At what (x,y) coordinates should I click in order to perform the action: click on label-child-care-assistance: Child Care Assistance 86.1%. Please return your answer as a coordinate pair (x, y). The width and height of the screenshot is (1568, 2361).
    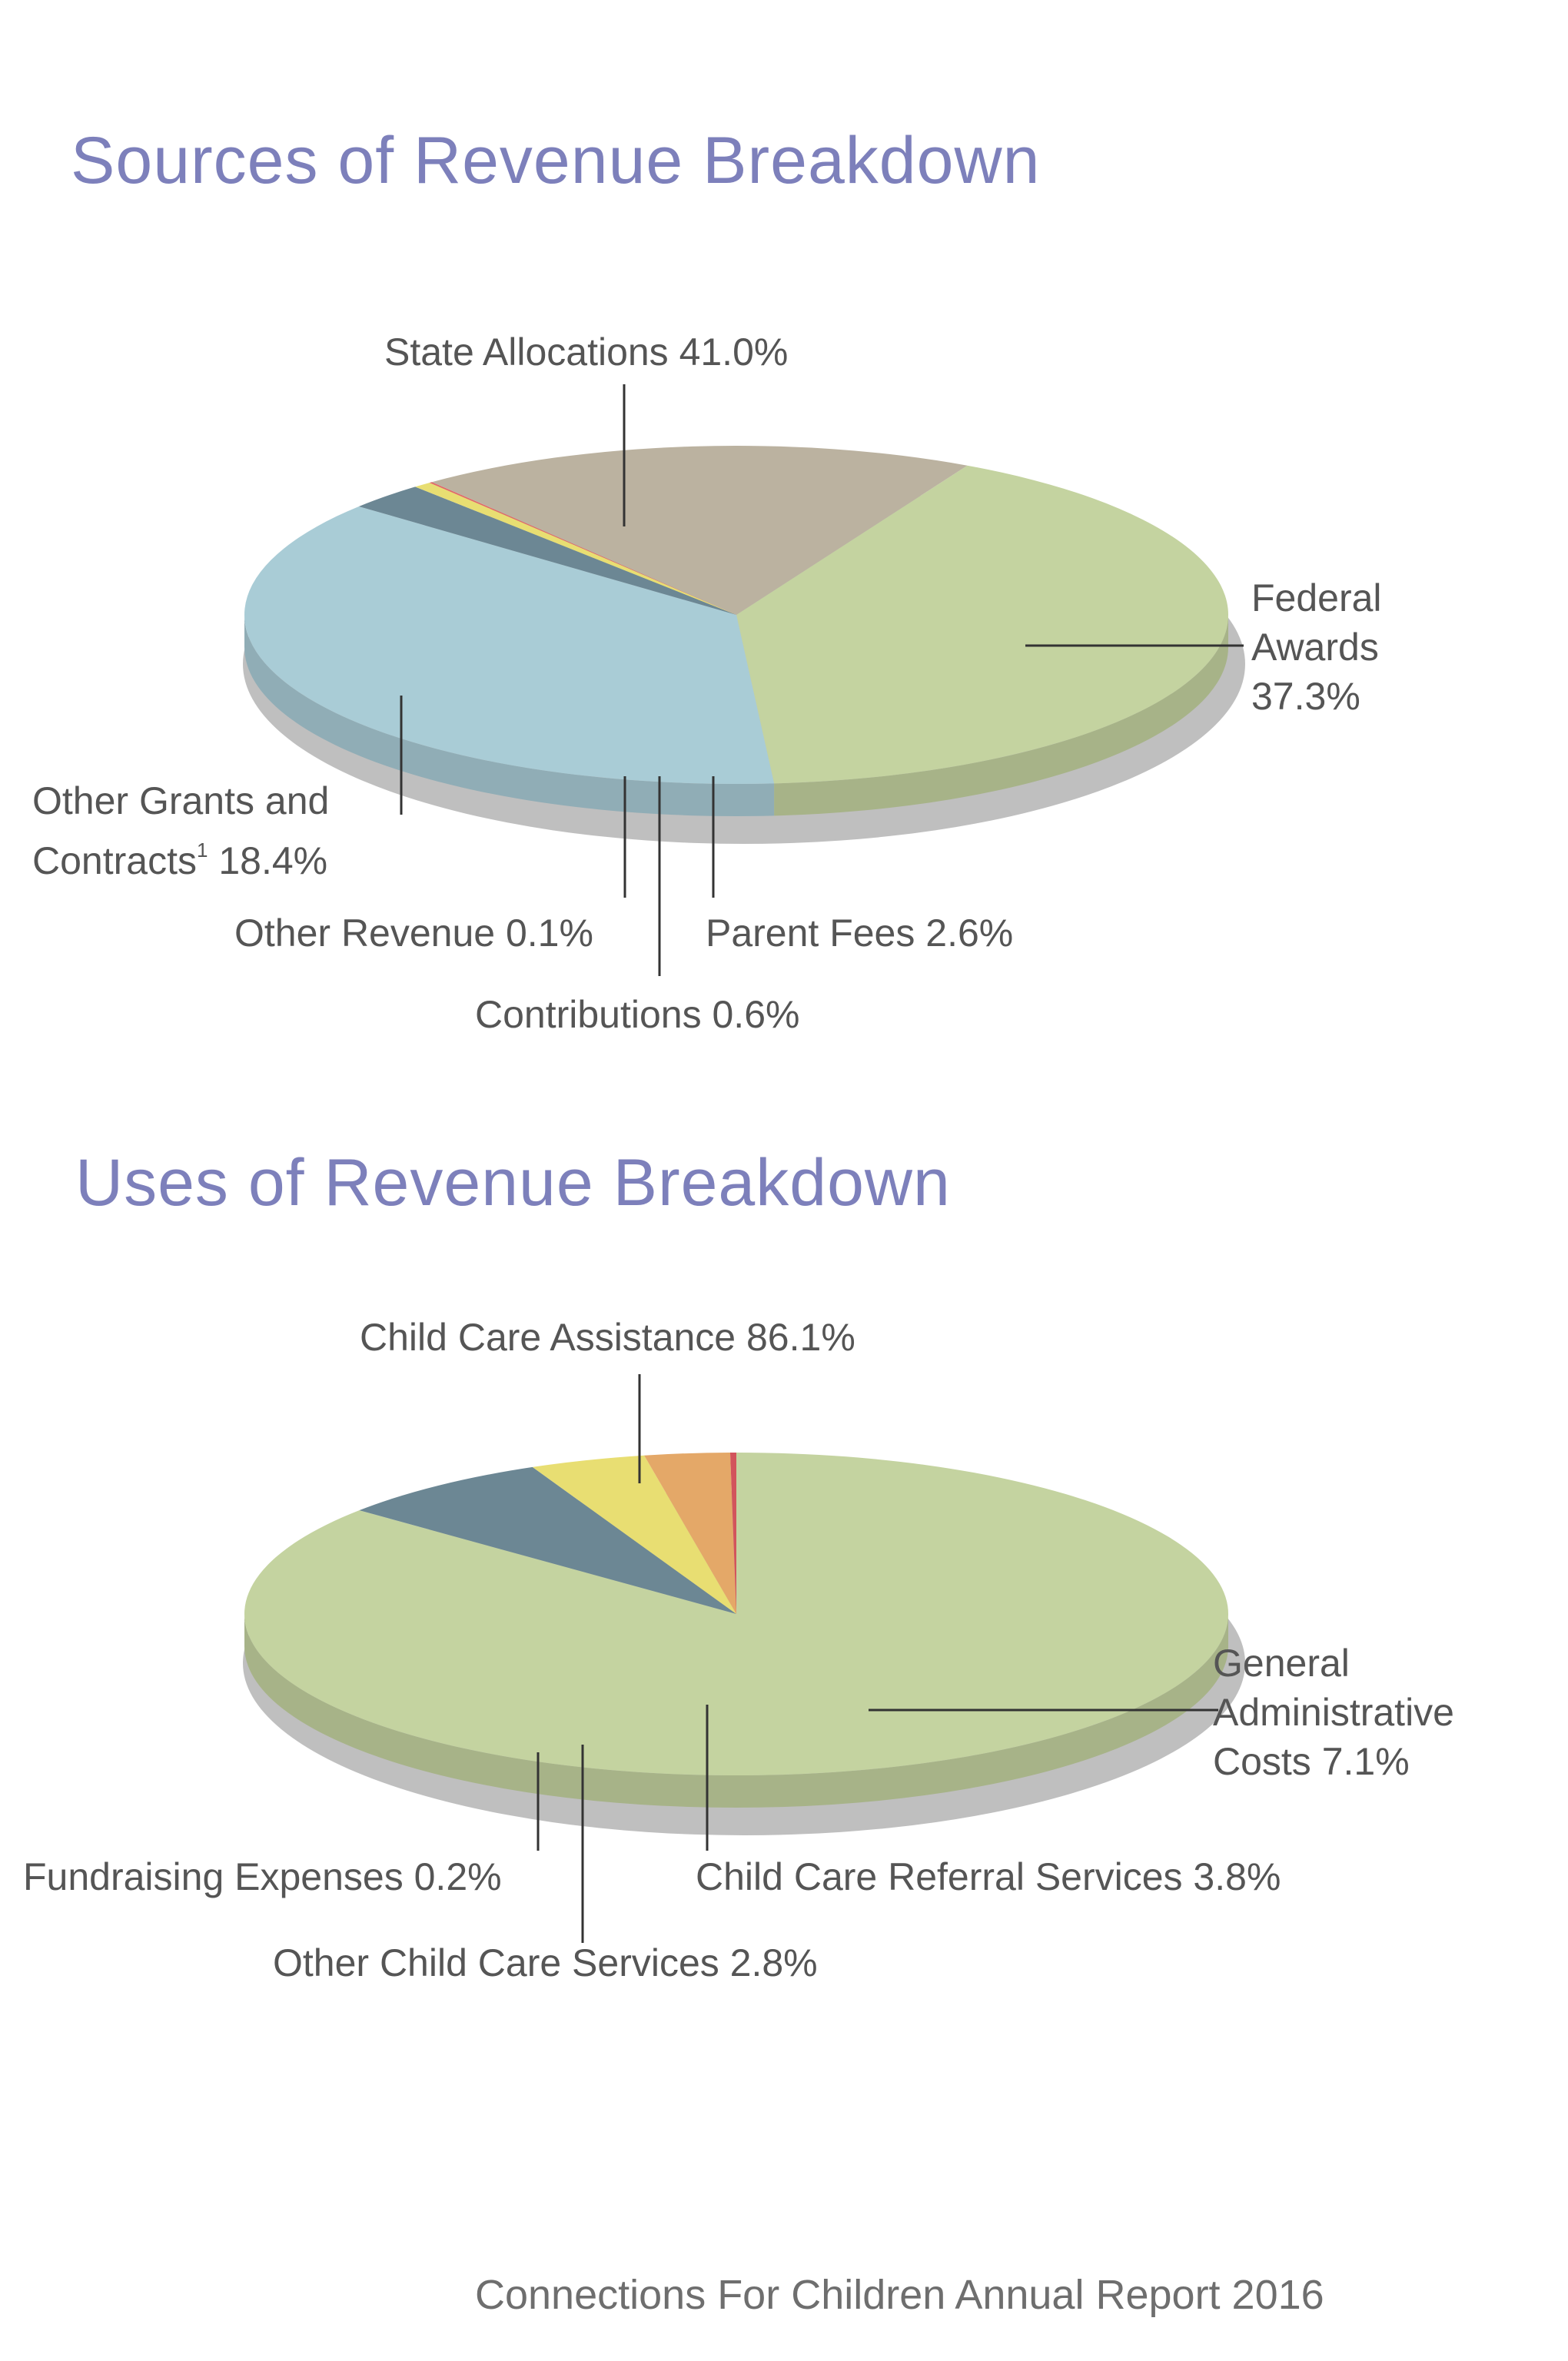
    Looking at the image, I should click on (607, 1337).